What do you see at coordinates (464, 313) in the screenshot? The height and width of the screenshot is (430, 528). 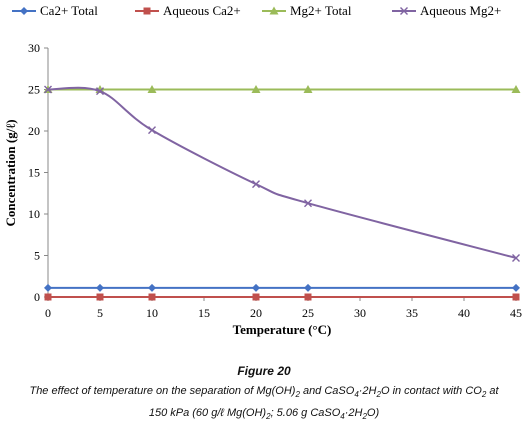 I see `x-tick-label: 40` at bounding box center [464, 313].